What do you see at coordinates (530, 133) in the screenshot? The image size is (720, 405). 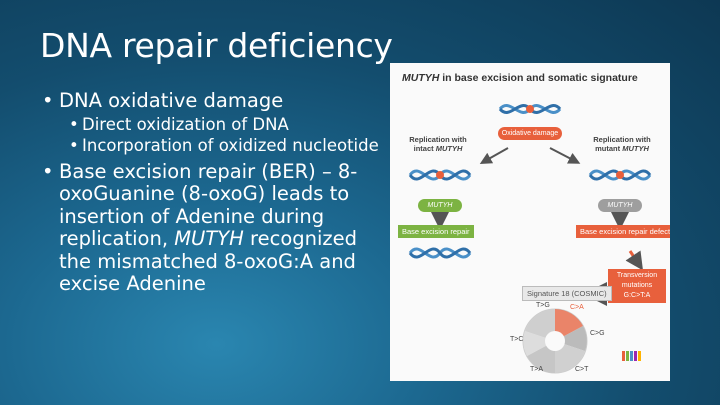 I see `oxidative-damage-pill: Oxidative damage` at bounding box center [530, 133].